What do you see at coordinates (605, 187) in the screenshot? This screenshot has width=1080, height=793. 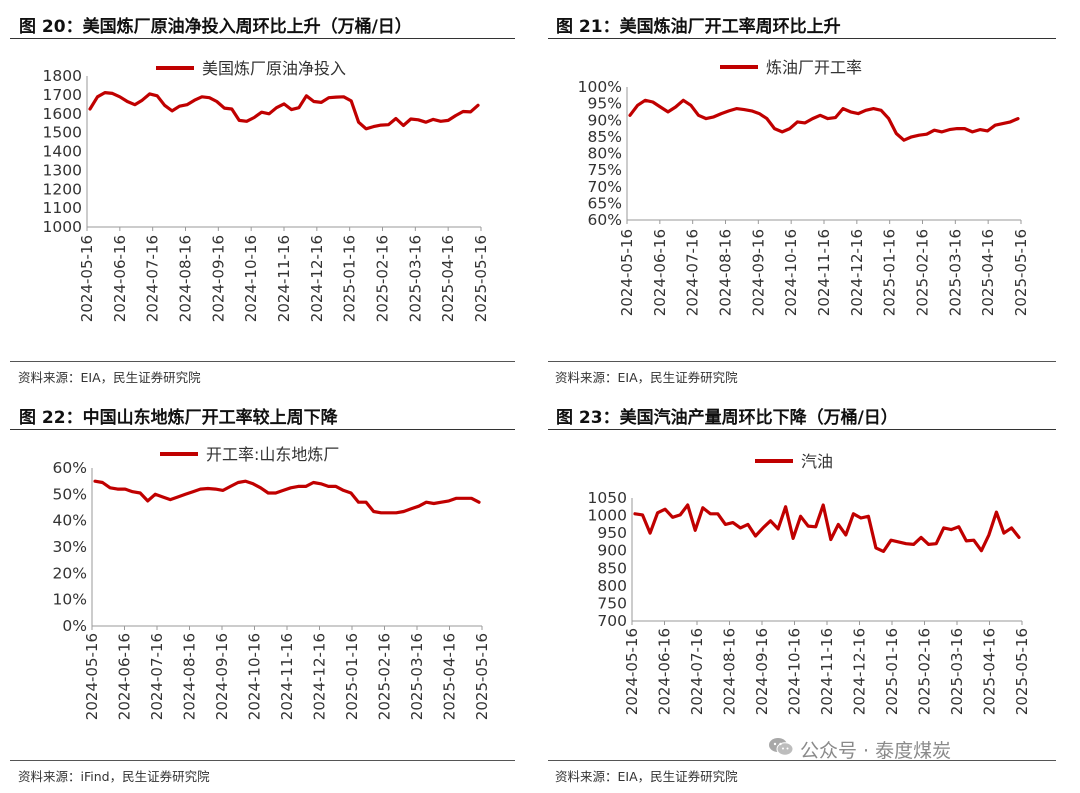 I see `y-tick-label: 70%` at bounding box center [605, 187].